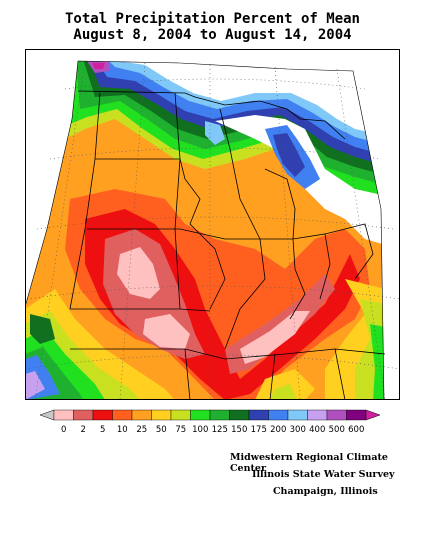  I want to click on legend-label: 150, so click(239, 430).